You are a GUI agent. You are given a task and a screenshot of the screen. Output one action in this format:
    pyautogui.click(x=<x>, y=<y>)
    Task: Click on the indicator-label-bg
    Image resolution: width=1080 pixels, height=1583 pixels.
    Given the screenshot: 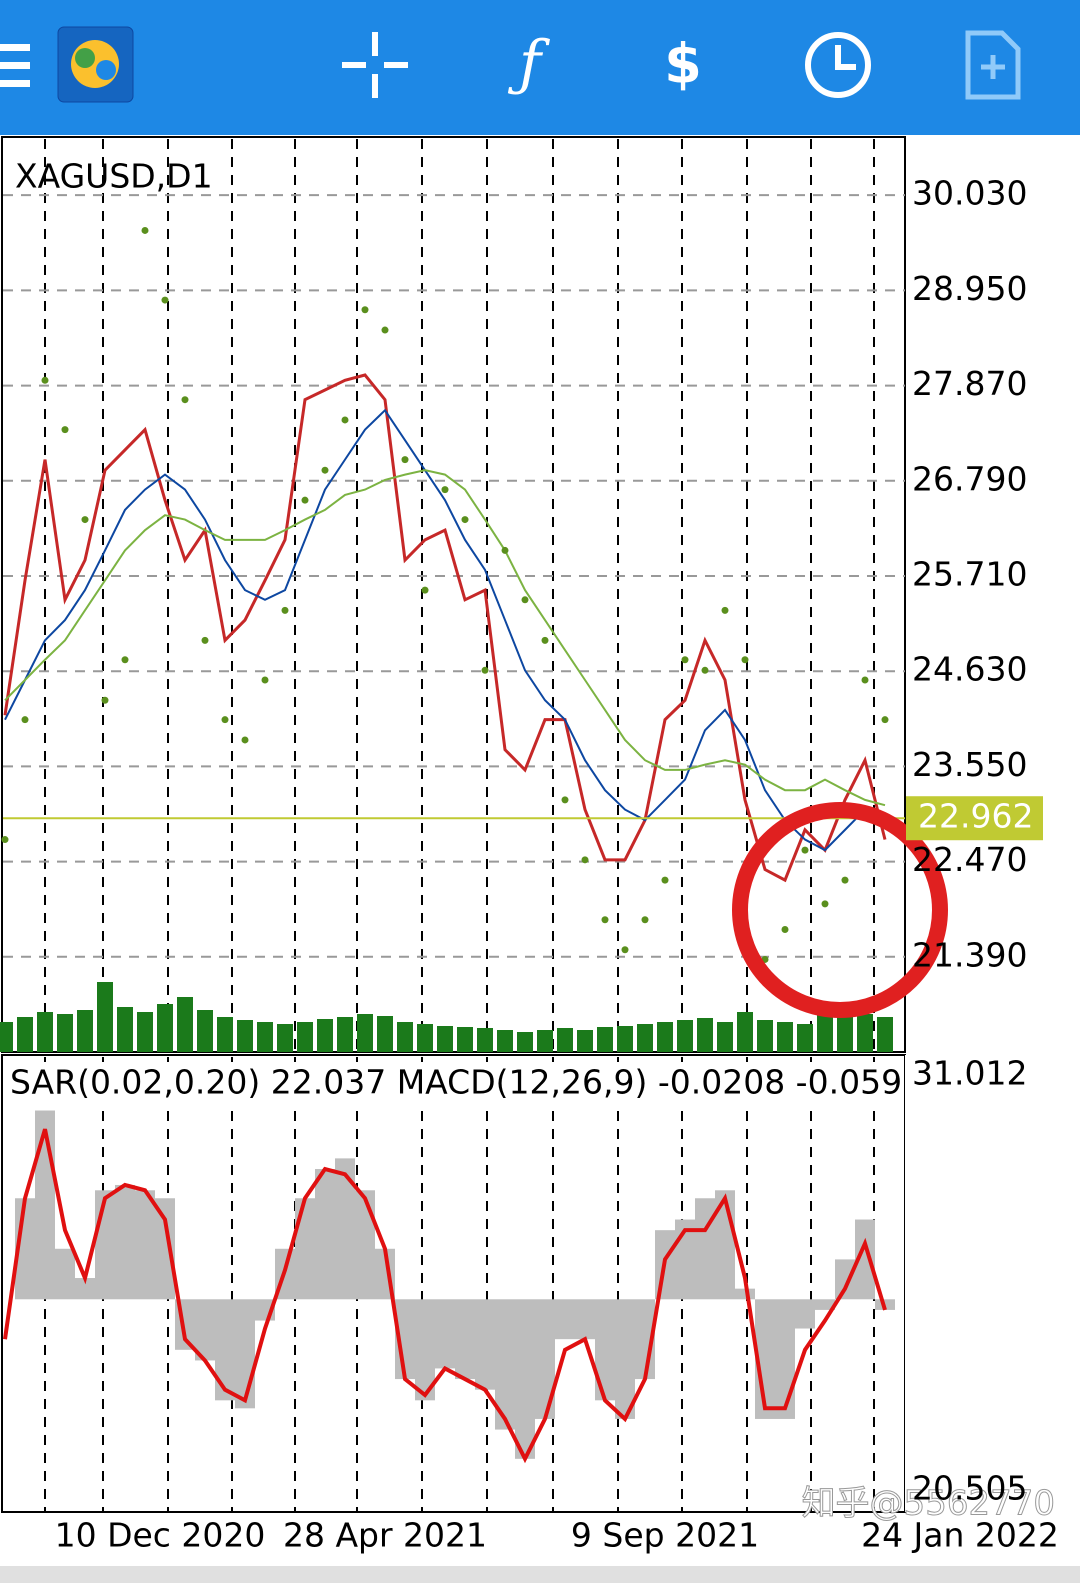 What is the action you would take?
    pyautogui.click(x=455, y=1085)
    